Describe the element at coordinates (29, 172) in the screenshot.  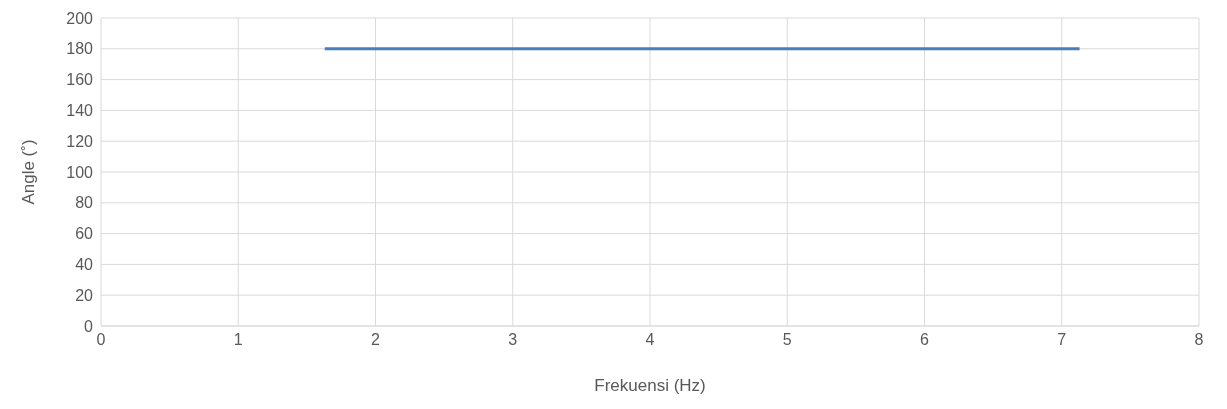
I see `y-axis-title: Angle (˚)` at that location.